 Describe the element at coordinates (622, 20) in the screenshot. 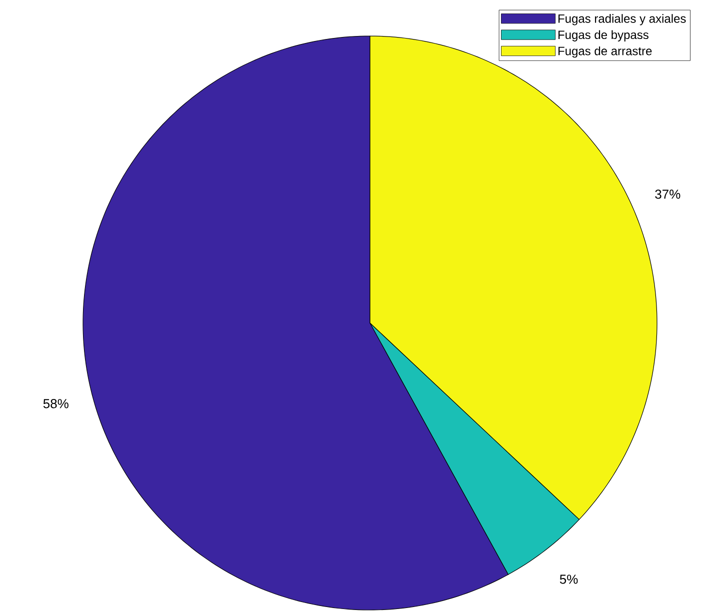

I see `legend-label: Fugas radiales y axiales` at that location.